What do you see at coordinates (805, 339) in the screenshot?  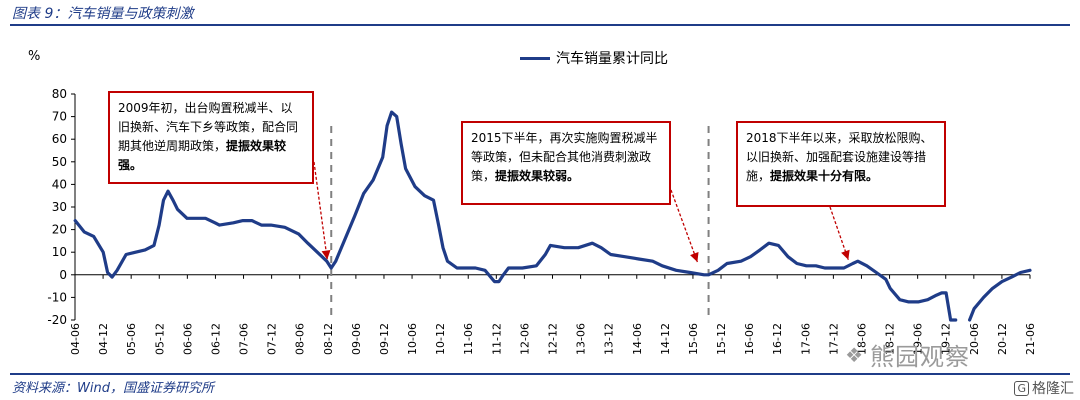 I see `x-tick-label: 17-06` at bounding box center [805, 339].